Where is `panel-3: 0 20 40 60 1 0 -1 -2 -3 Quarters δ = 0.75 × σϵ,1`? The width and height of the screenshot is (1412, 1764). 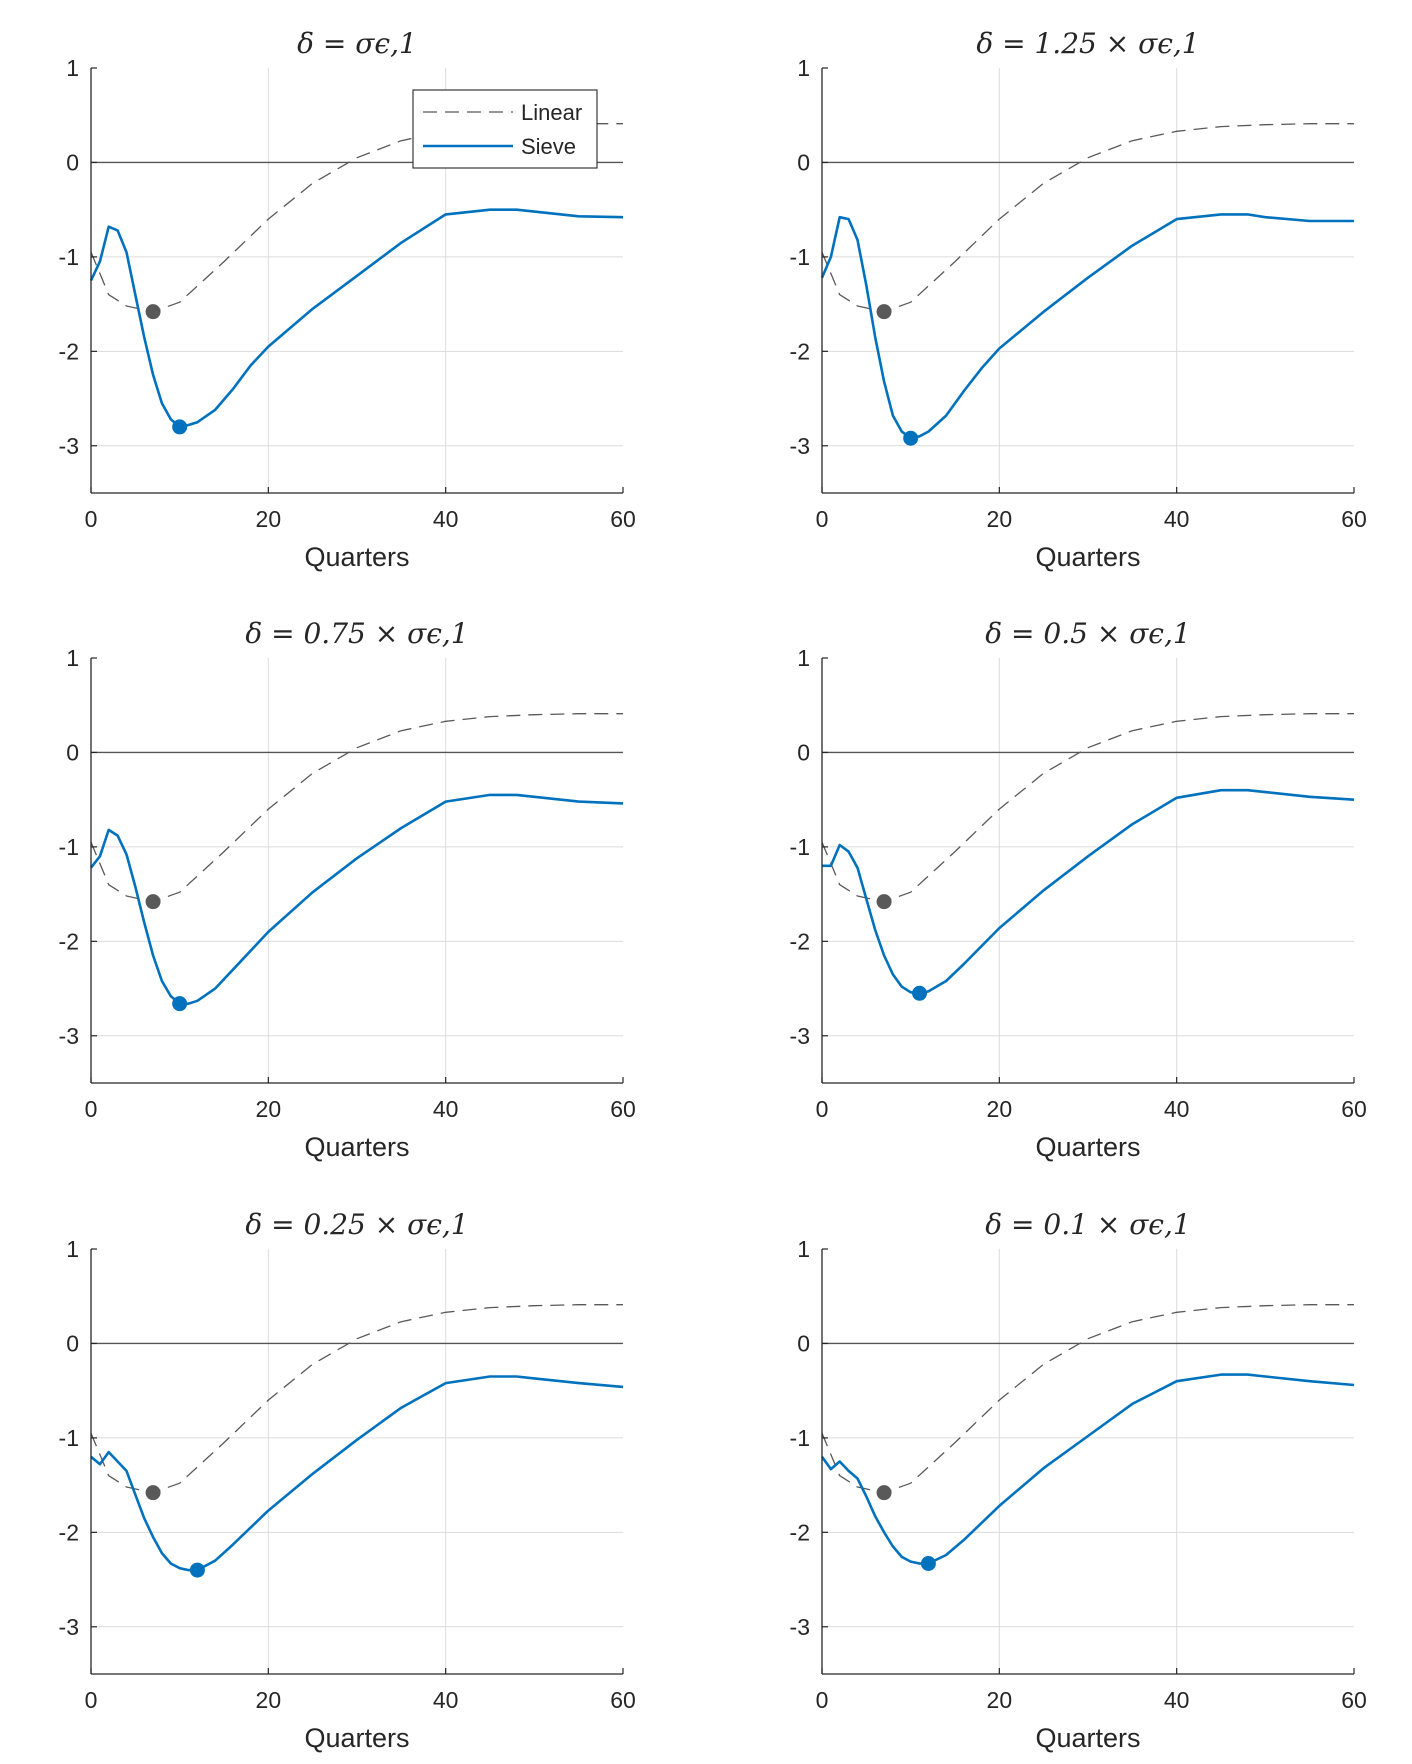 panel-3: 0 20 40 60 1 0 -1 -2 -3 Quarters δ = 0.75 × σϵ,1 is located at coordinates (347, 889).